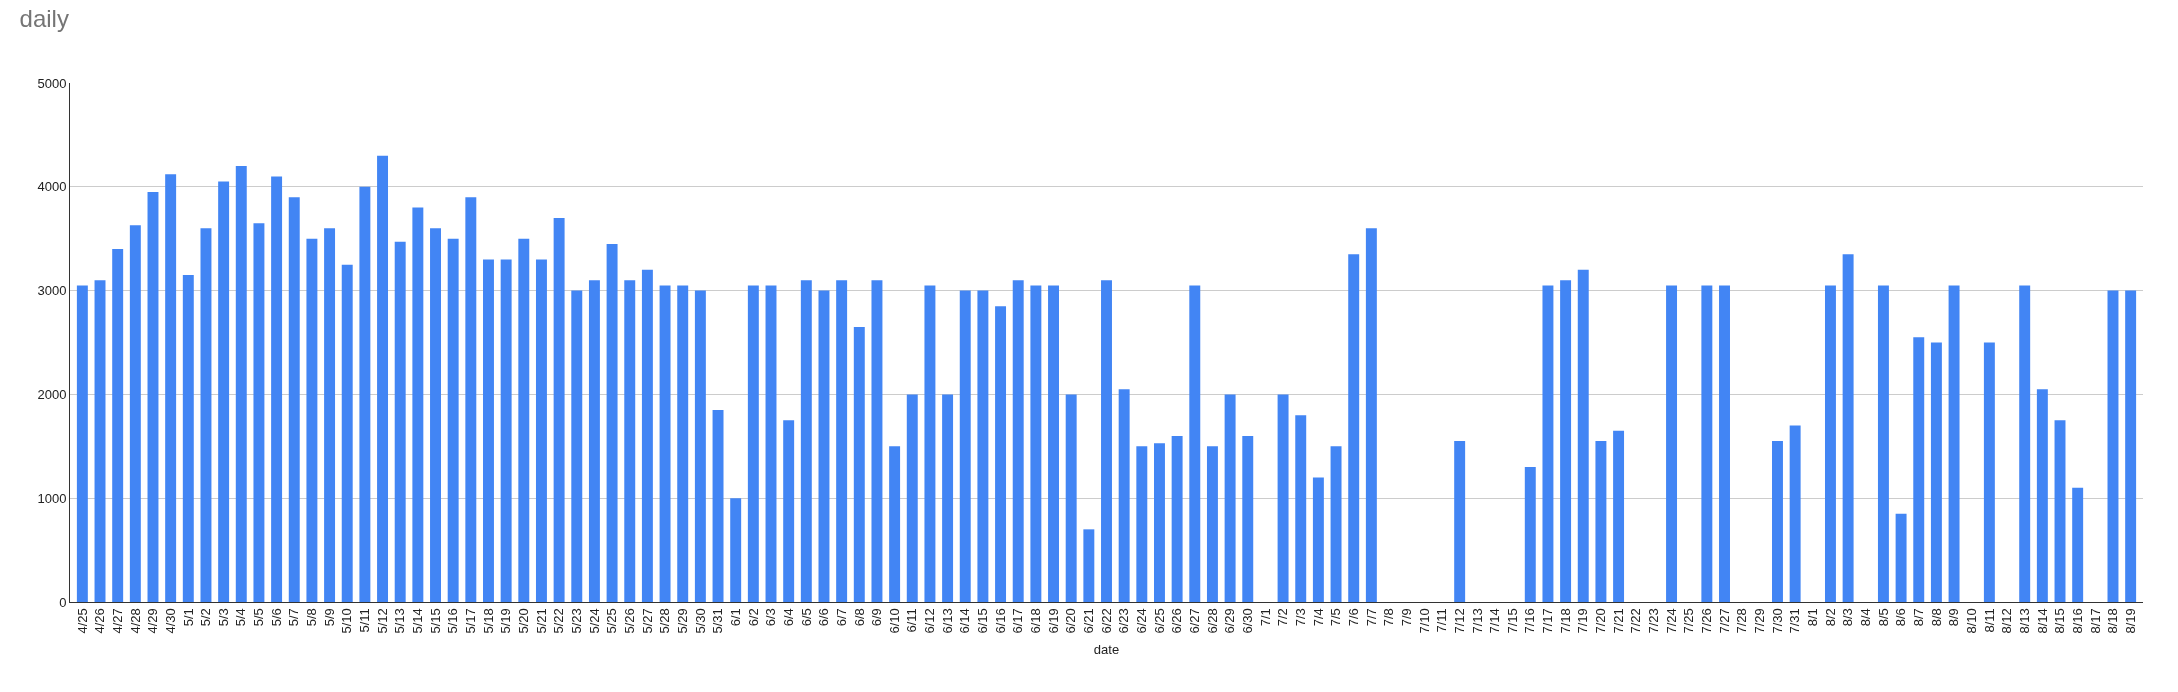 The width and height of the screenshot is (2178, 692). I want to click on x-tick-label: 7/9, so click(1406, 617).